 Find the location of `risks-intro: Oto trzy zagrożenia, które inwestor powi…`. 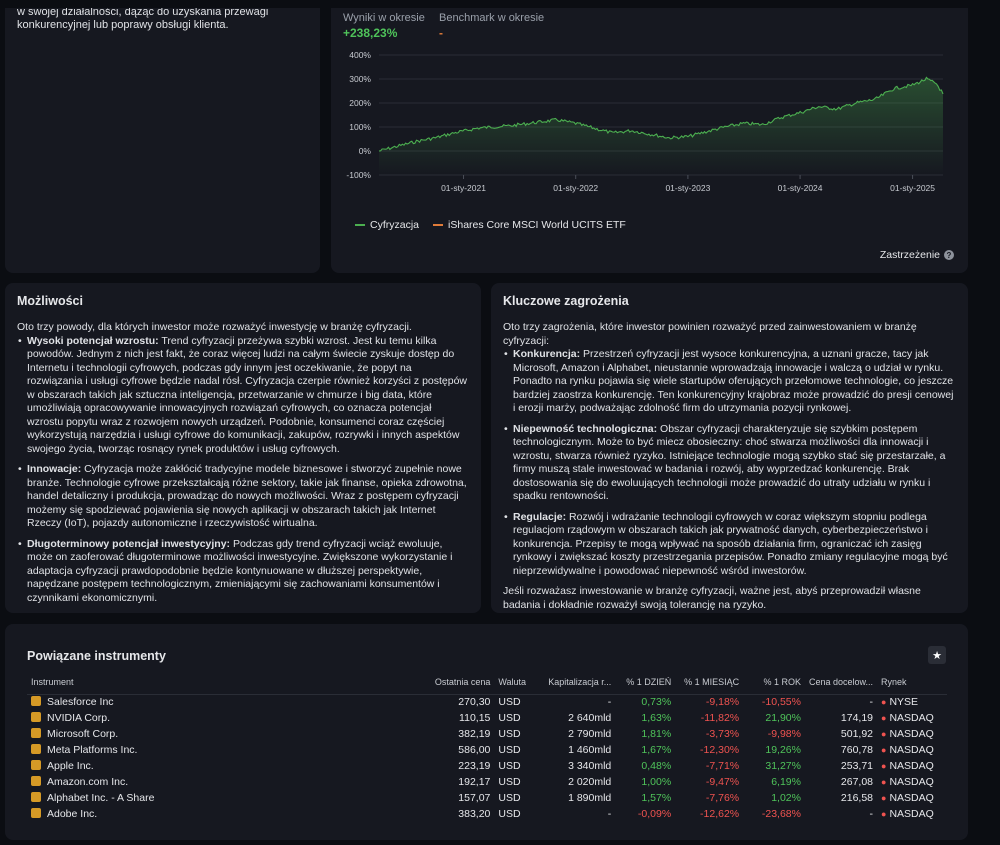

risks-intro: Oto trzy zagrożenia, które inwestor powi… is located at coordinates (710, 334).